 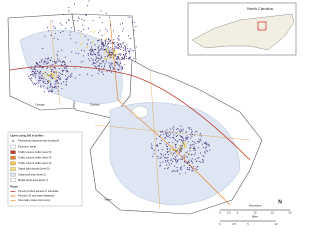 I want to click on scale-title: Kilometers, so click(x=255, y=206).